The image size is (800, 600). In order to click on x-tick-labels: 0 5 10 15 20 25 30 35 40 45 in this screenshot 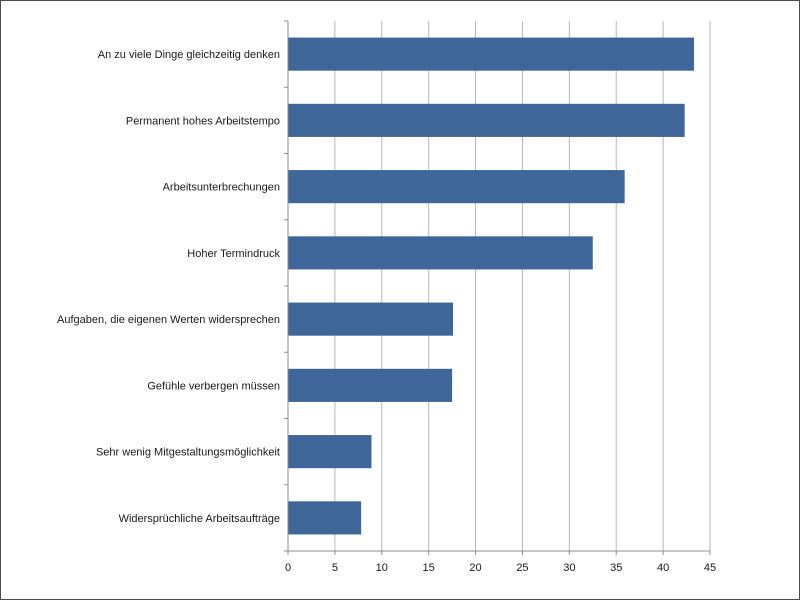, I will do `click(500, 568)`.